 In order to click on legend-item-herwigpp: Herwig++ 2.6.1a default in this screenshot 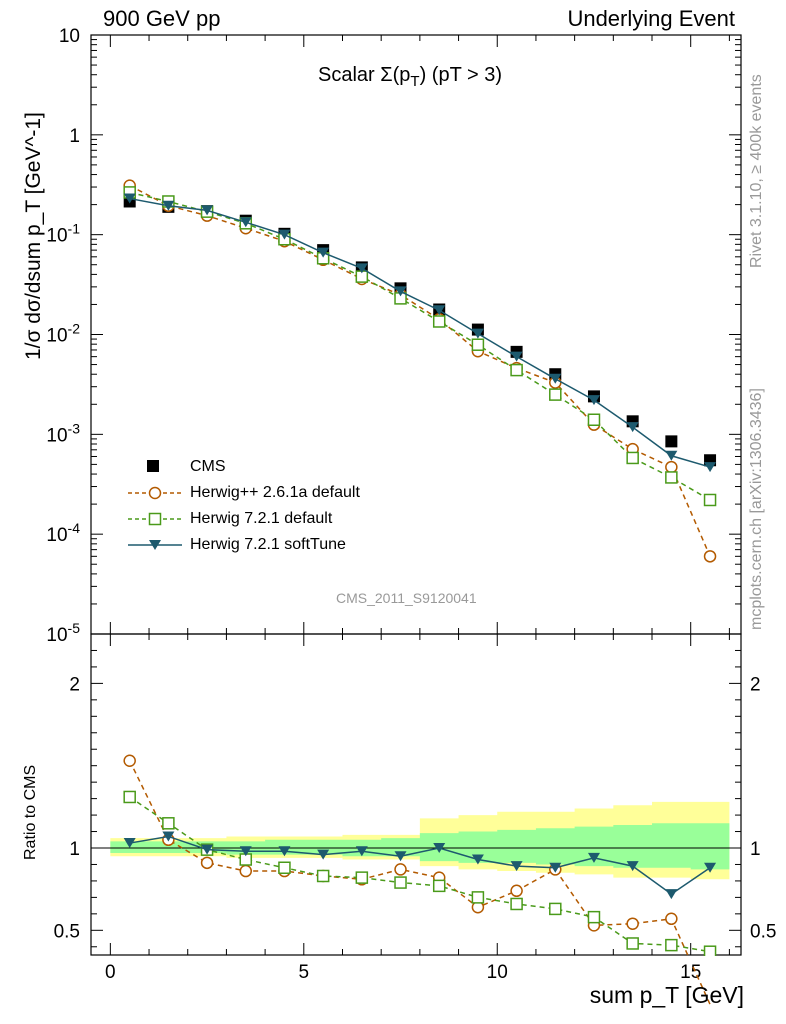, I will do `click(240, 493)`.